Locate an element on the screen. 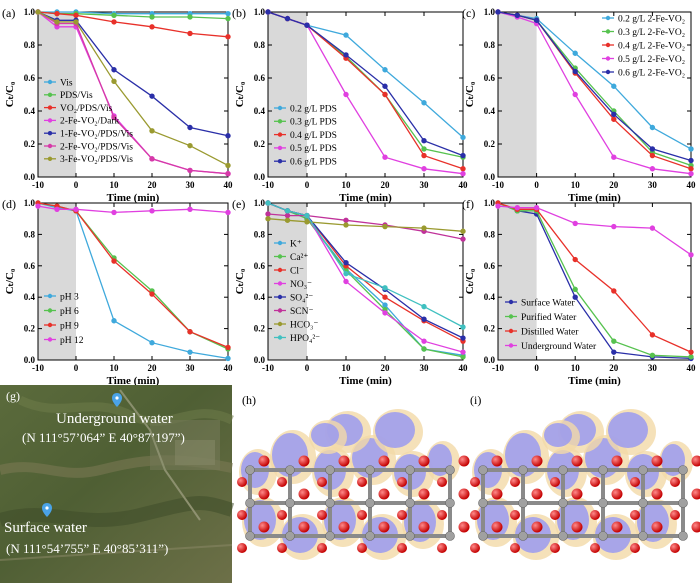 The height and width of the screenshot is (583, 700). legend-entry: PDS/Vis is located at coordinates (76, 96).